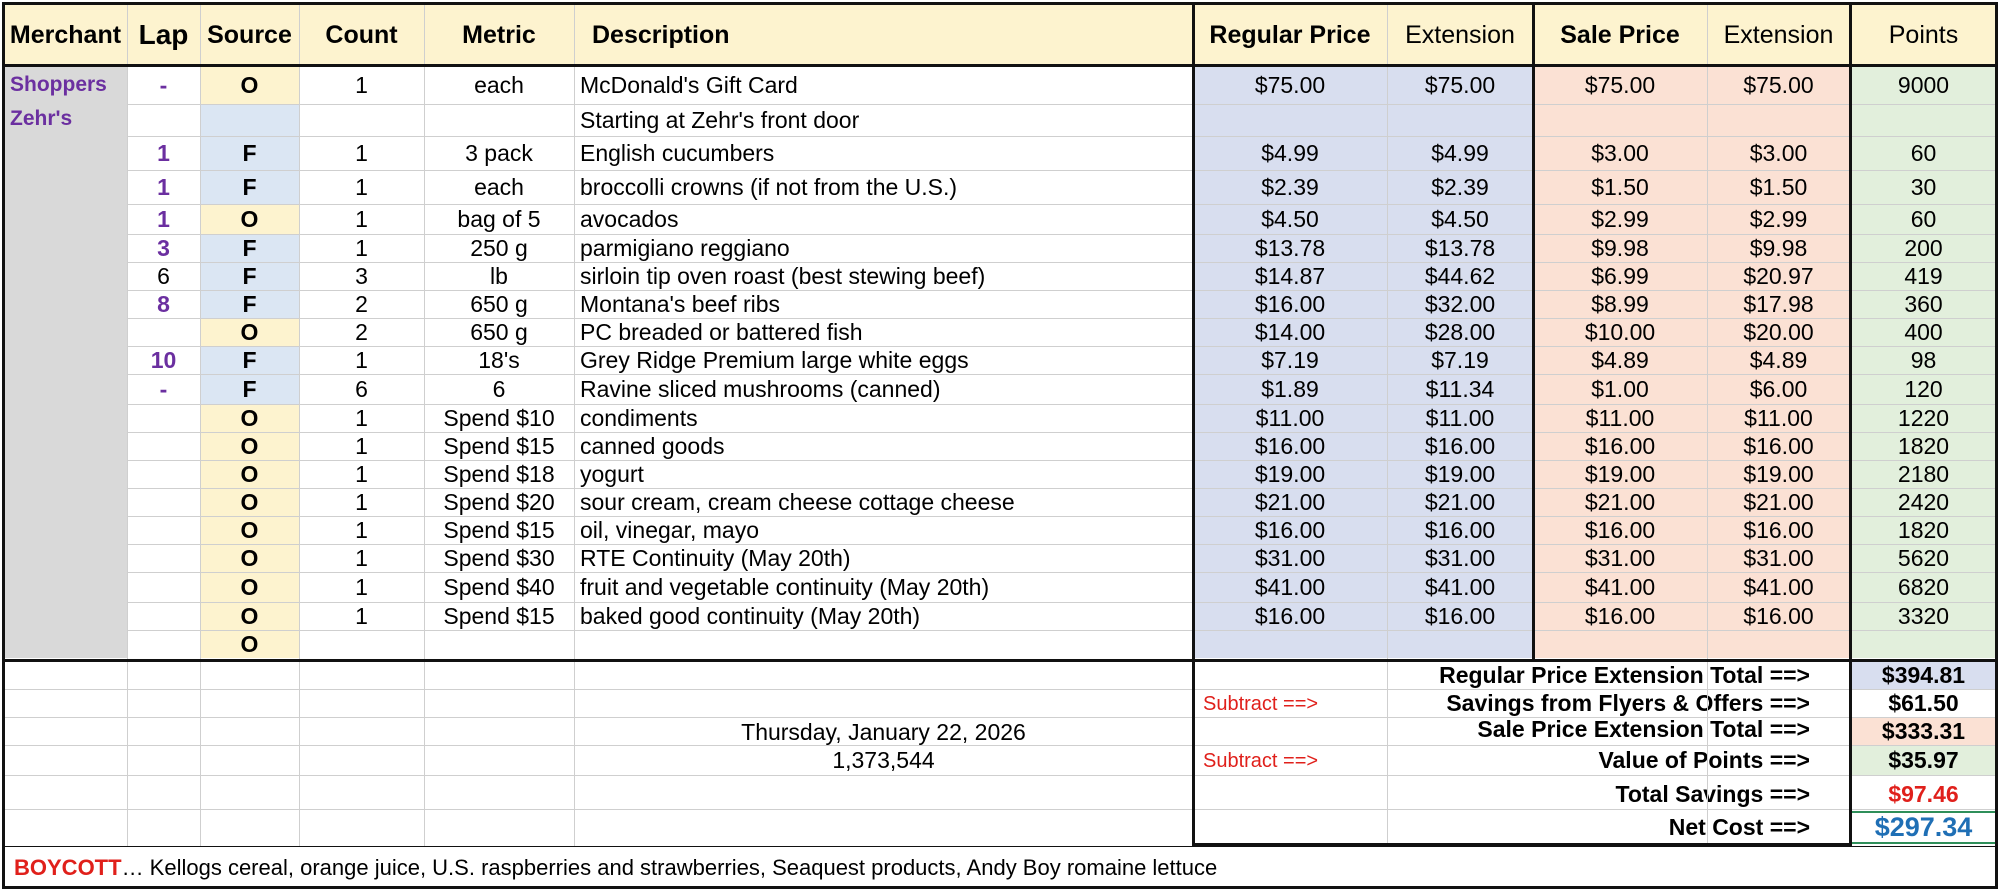 The height and width of the screenshot is (889, 2000). Describe the element at coordinates (361, 388) in the screenshot. I see `count-cell: 6` at that location.